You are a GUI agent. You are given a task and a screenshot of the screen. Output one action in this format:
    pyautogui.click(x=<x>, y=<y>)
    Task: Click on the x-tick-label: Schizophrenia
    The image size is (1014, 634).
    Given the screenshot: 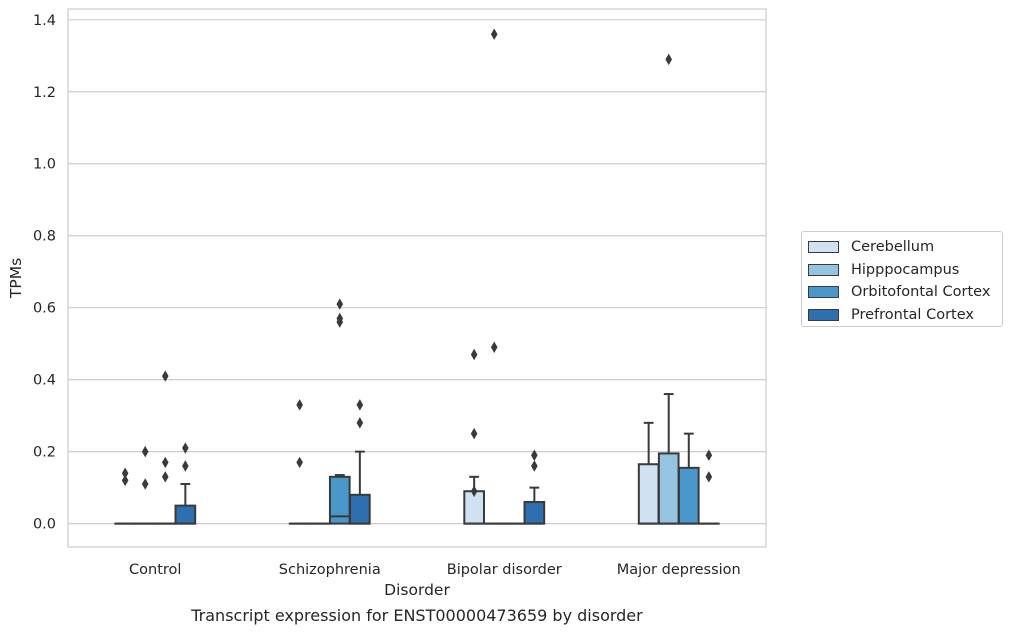 What is the action you would take?
    pyautogui.click(x=330, y=570)
    